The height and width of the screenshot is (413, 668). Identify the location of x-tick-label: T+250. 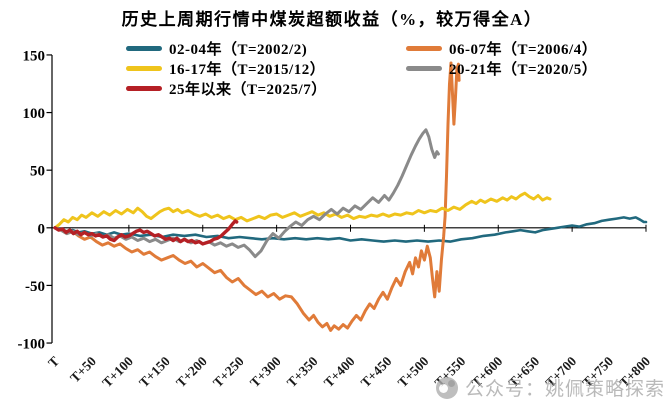
(228, 371).